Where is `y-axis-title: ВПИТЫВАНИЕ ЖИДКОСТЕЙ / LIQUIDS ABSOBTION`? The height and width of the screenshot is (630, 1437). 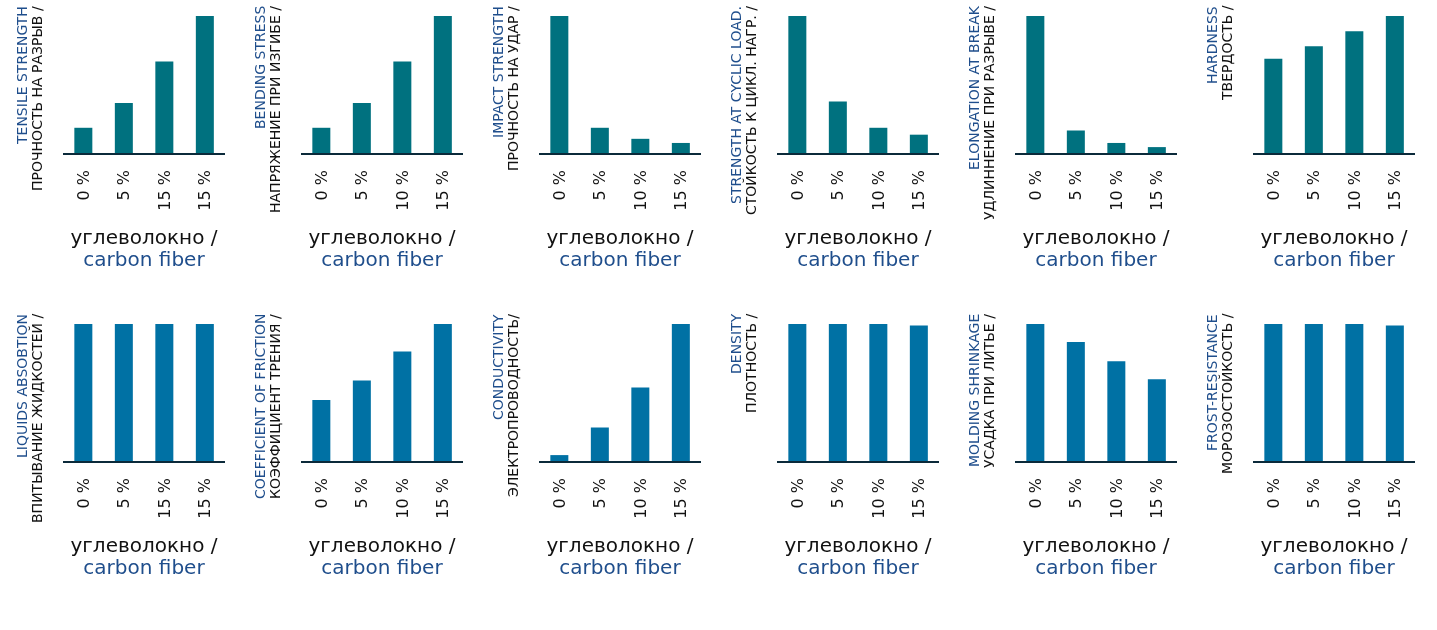
y-axis-title: ВПИТЫВАНИЕ ЖИДКОСТЕЙ / LIQUIDS ABSOBTION is located at coordinates (30, 420).